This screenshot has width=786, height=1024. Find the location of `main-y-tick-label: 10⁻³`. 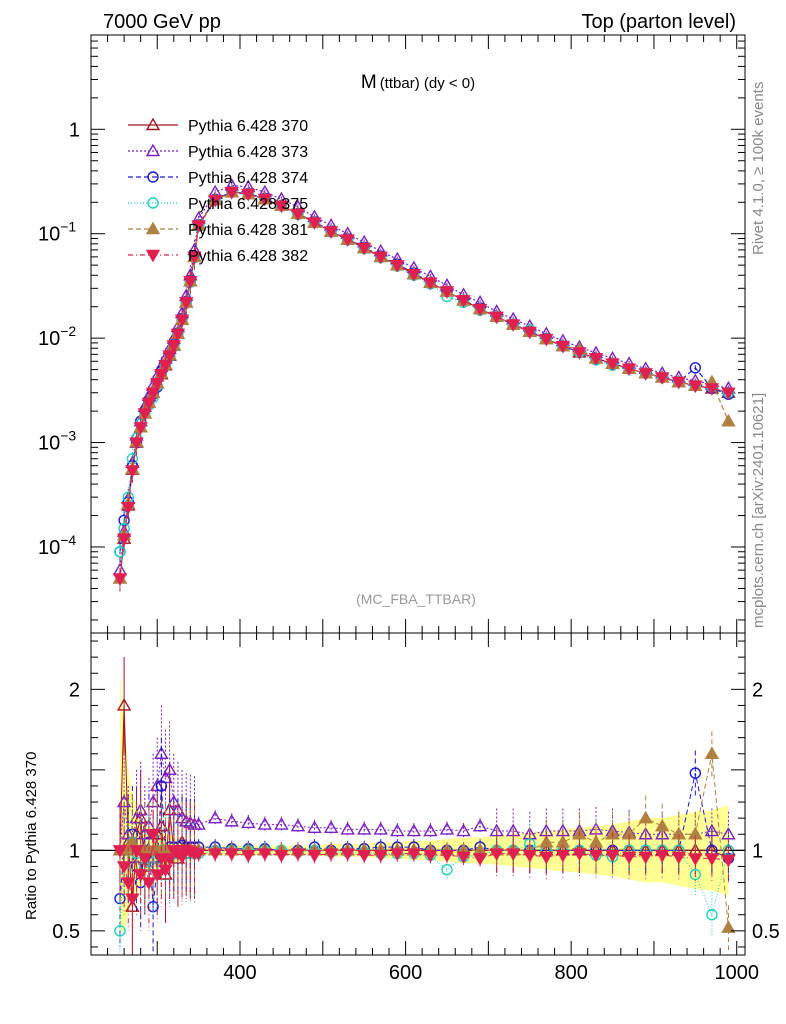

main-y-tick-label: 10⁻³ is located at coordinates (57, 441).